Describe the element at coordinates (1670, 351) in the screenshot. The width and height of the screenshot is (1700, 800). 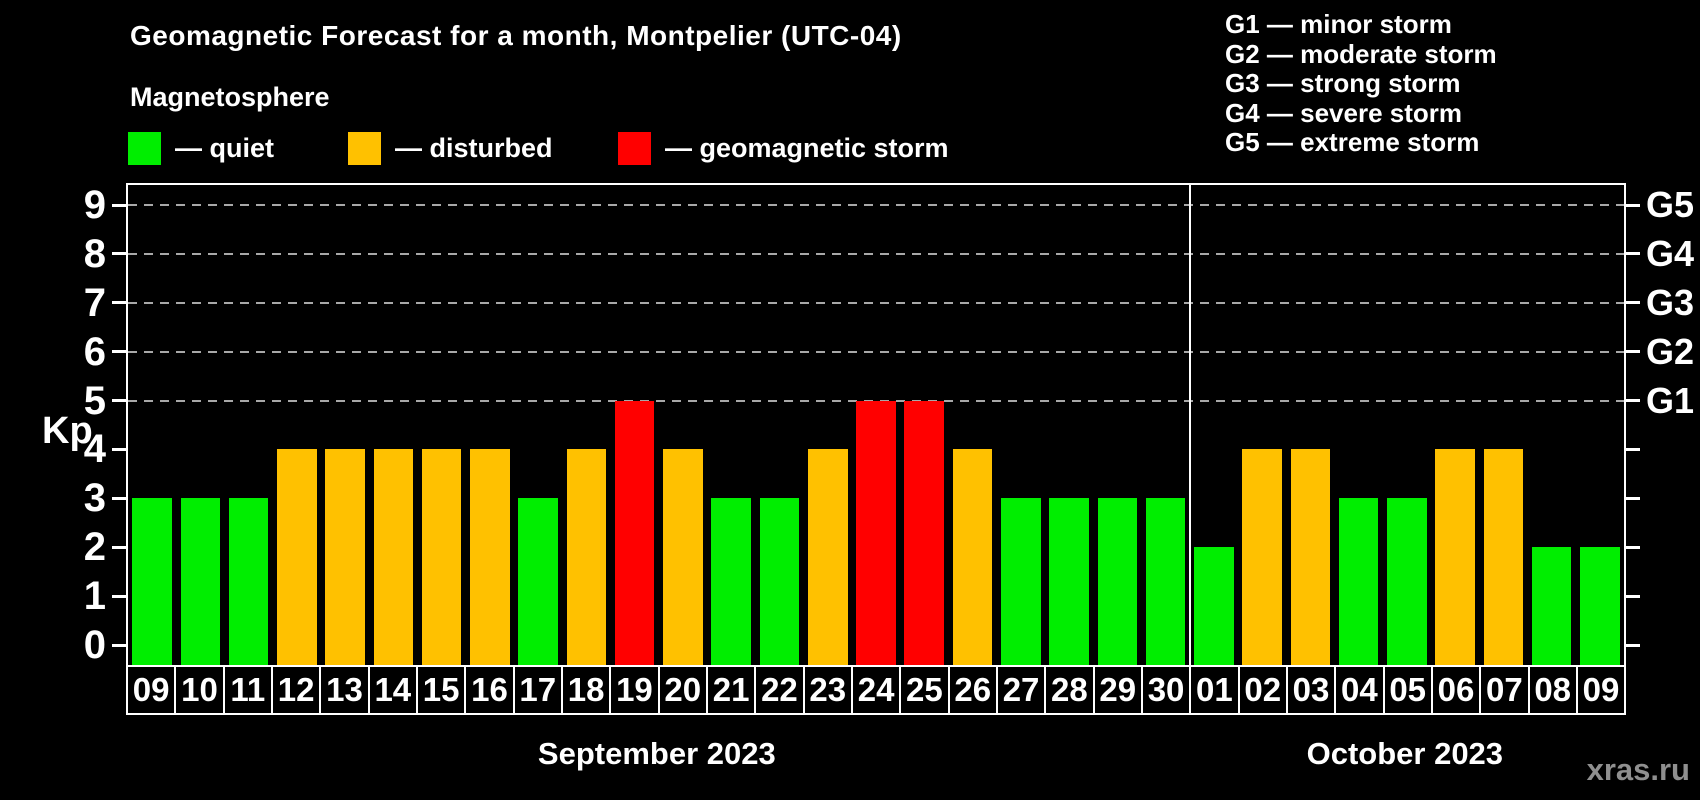
I see `g-tick-label-g2: G2` at that location.